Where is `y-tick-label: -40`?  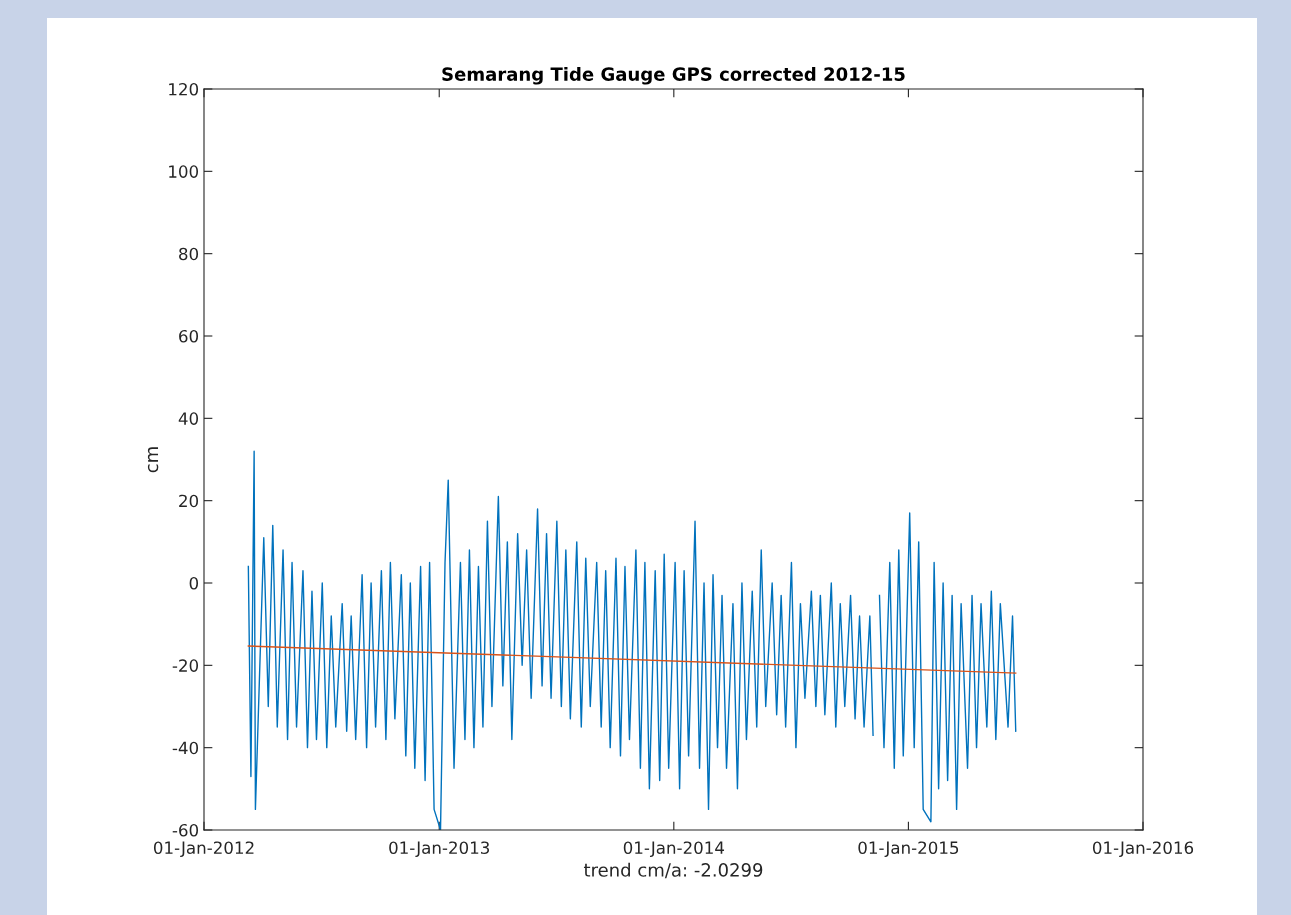
y-tick-label: -40 is located at coordinates (185, 748).